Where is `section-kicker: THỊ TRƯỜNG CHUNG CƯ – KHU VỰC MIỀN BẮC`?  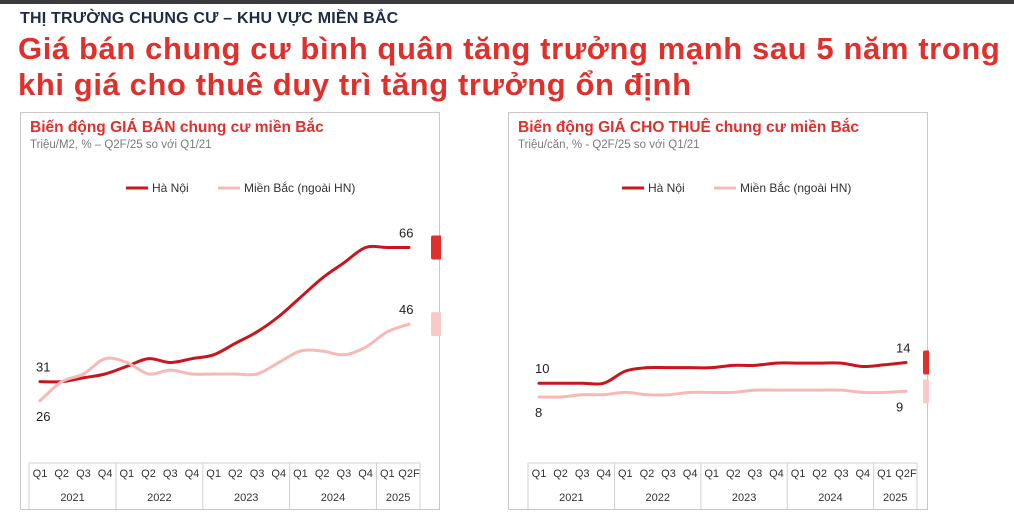 section-kicker: THỊ TRƯỜNG CHUNG CƯ – KHU VỰC MIỀN BẮC is located at coordinates (209, 18).